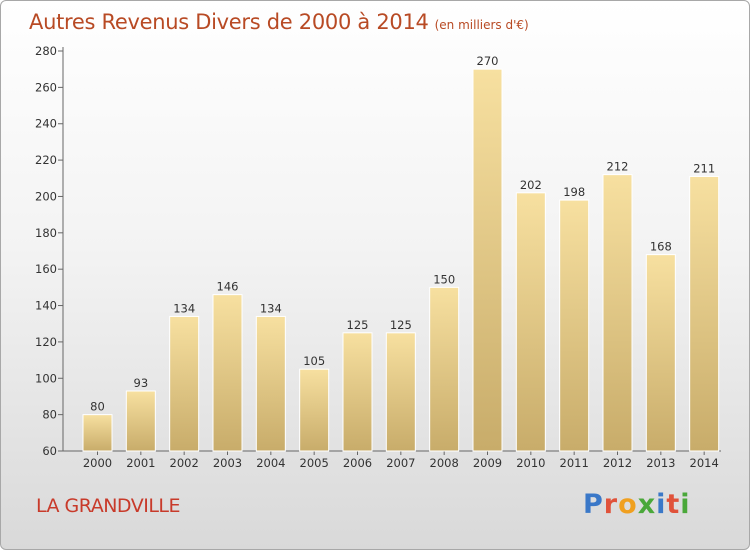 The height and width of the screenshot is (550, 750). I want to click on x-tick-label: 2005, so click(314, 463).